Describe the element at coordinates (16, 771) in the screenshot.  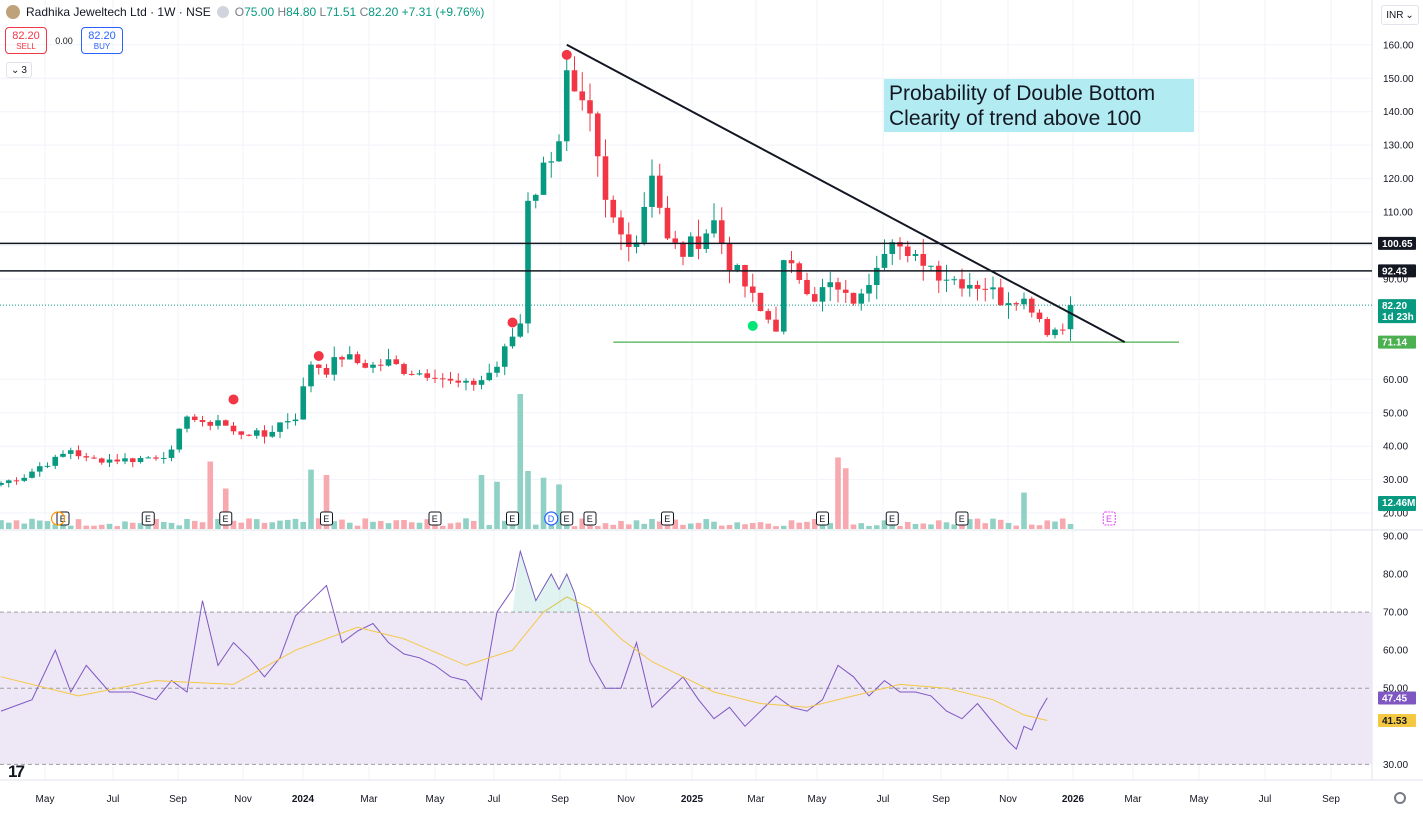
I see `tradingview-logo-icon: 17` at that location.